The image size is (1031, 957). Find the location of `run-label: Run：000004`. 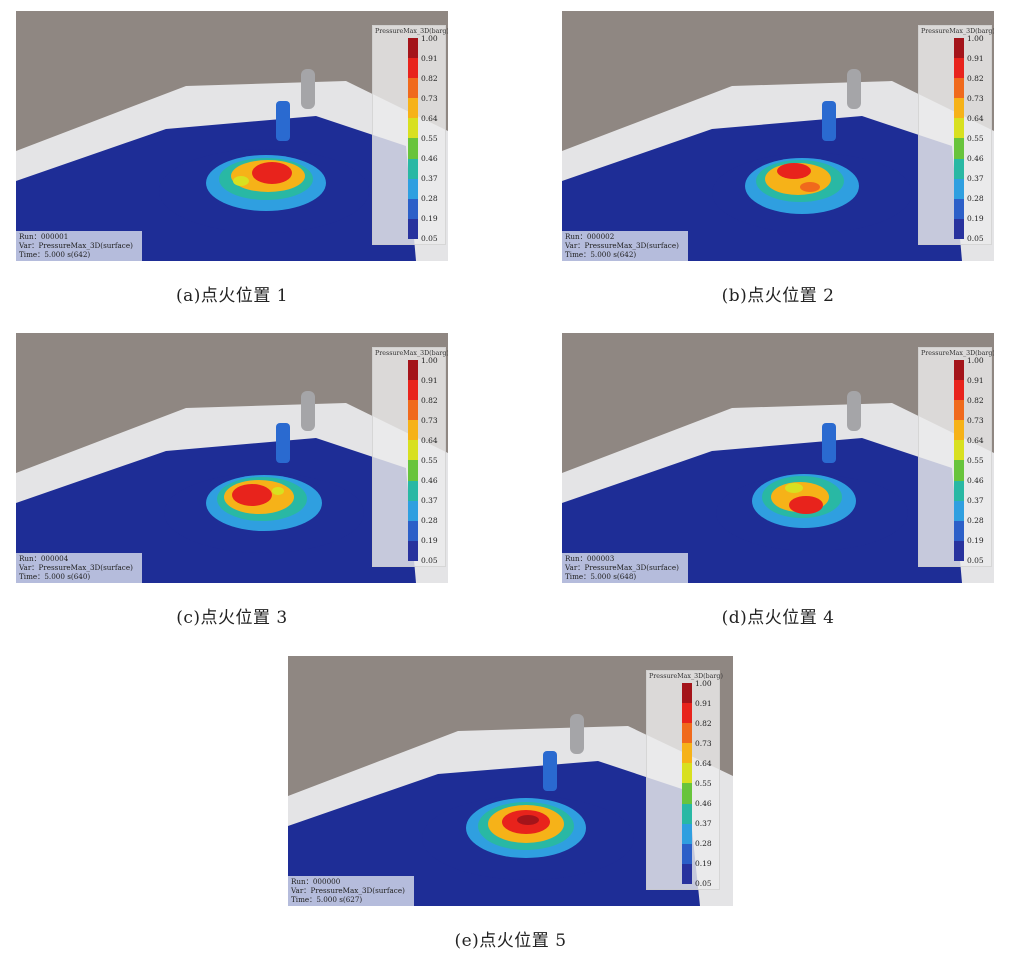

run-label: Run：000004 is located at coordinates (44, 558).